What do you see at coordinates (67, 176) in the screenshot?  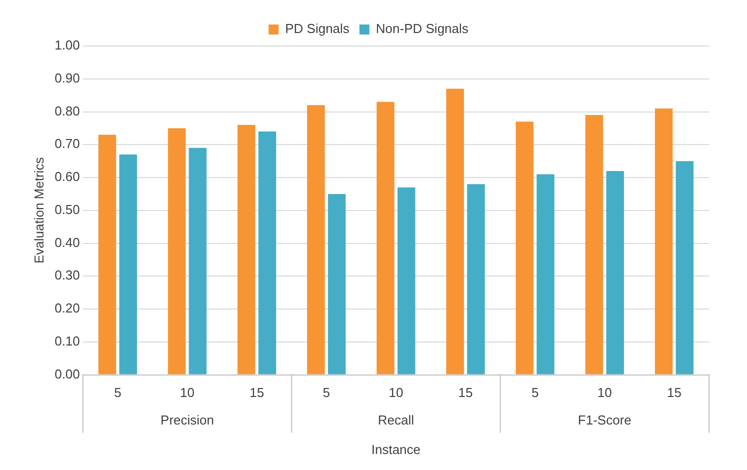 I see `y-tick-label: 0.60` at bounding box center [67, 176].